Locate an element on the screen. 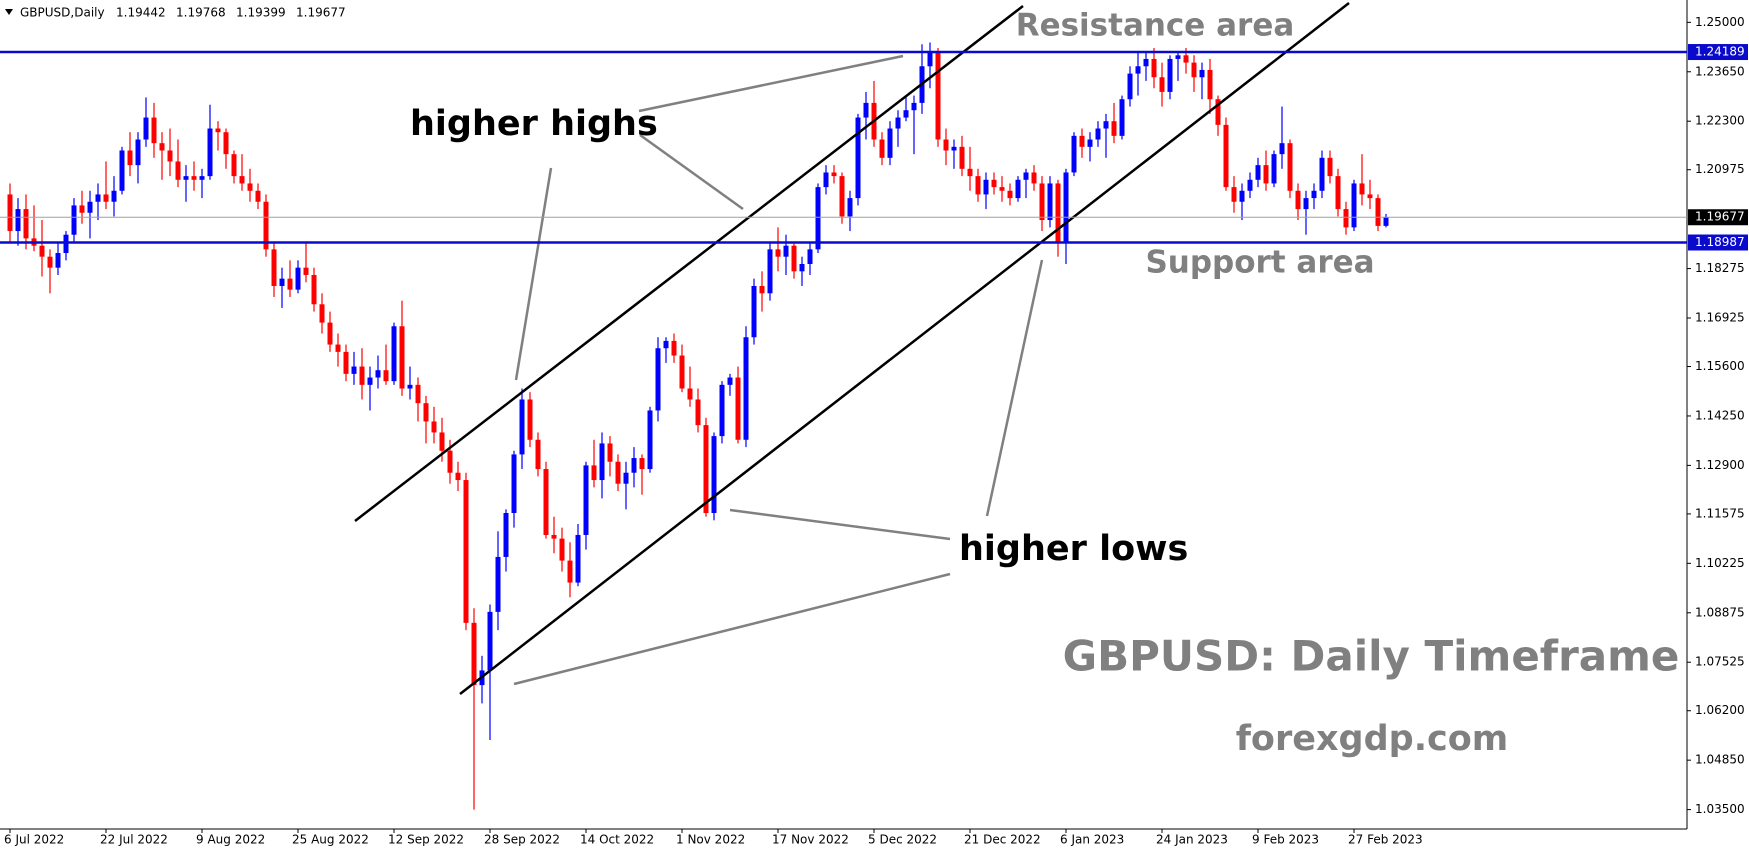  y-tick-label: 1.03500 is located at coordinates (1720, 809).